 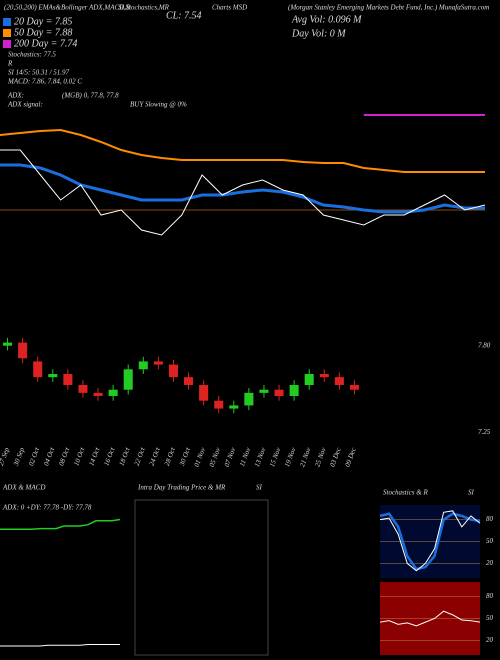 What do you see at coordinates (44, 82) in the screenshot?
I see `macd: MACD: 7.86, 7.84, 0.02 C` at bounding box center [44, 82].